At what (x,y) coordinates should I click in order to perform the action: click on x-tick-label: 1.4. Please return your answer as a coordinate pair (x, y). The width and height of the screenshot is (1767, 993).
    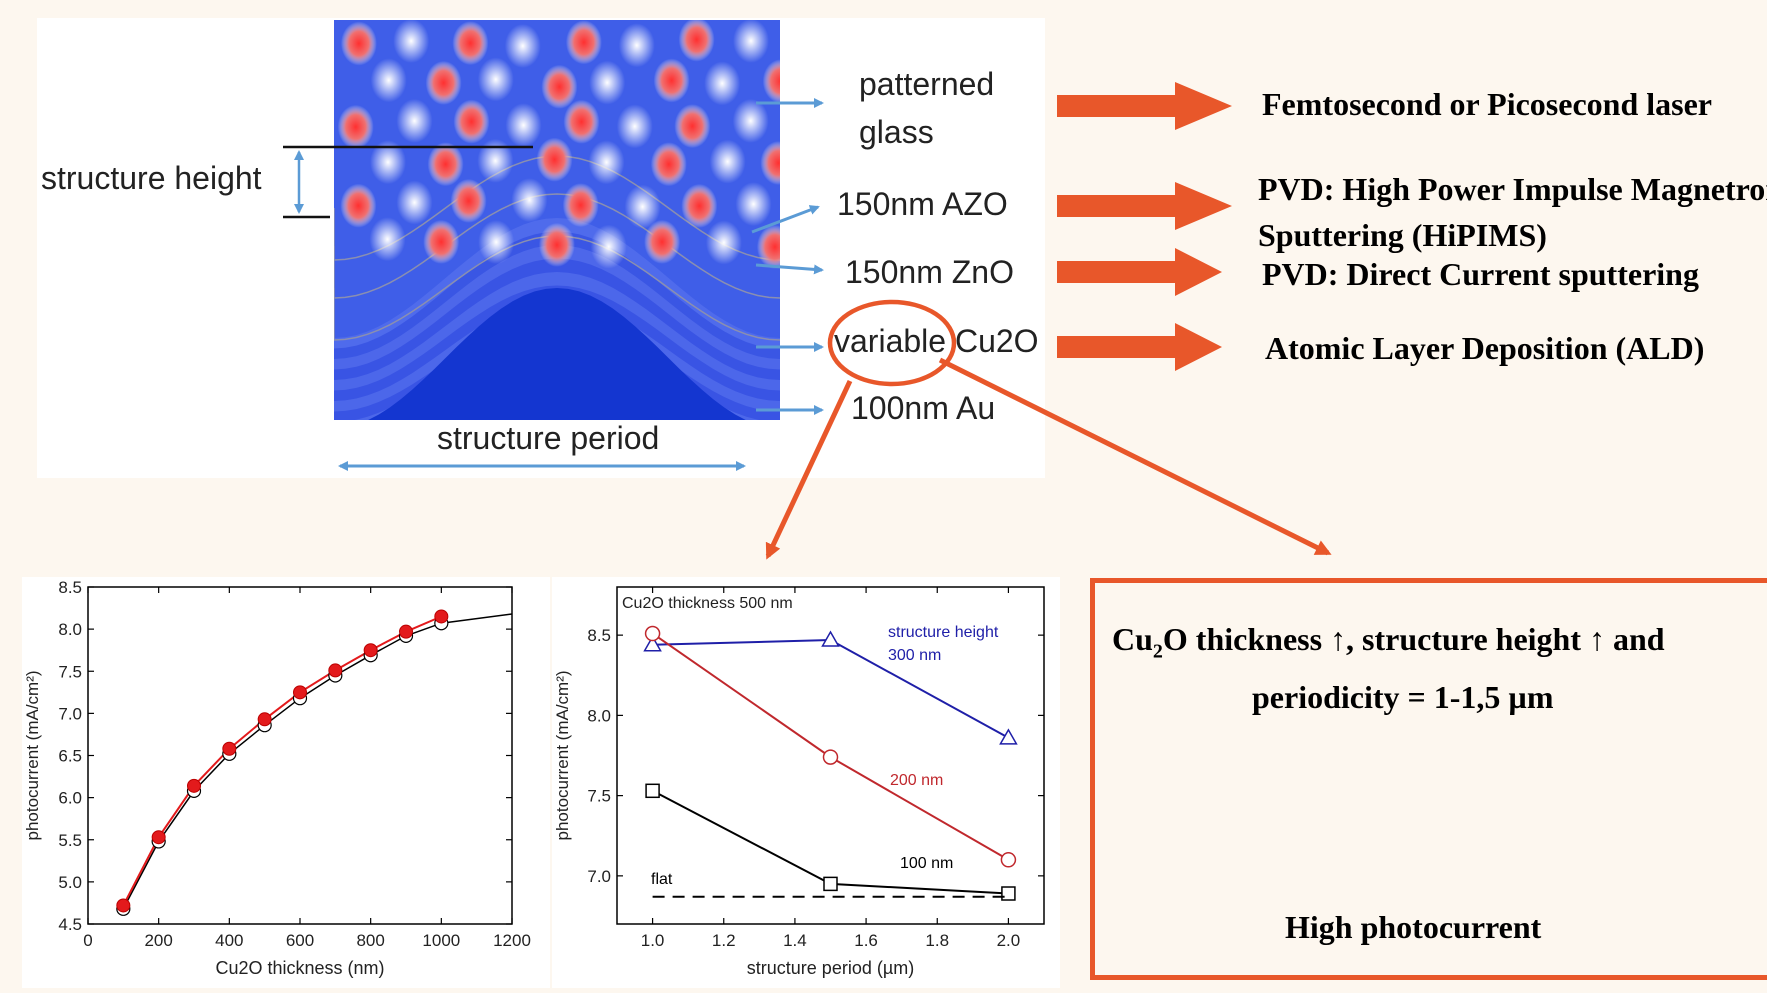
    Looking at the image, I should click on (795, 940).